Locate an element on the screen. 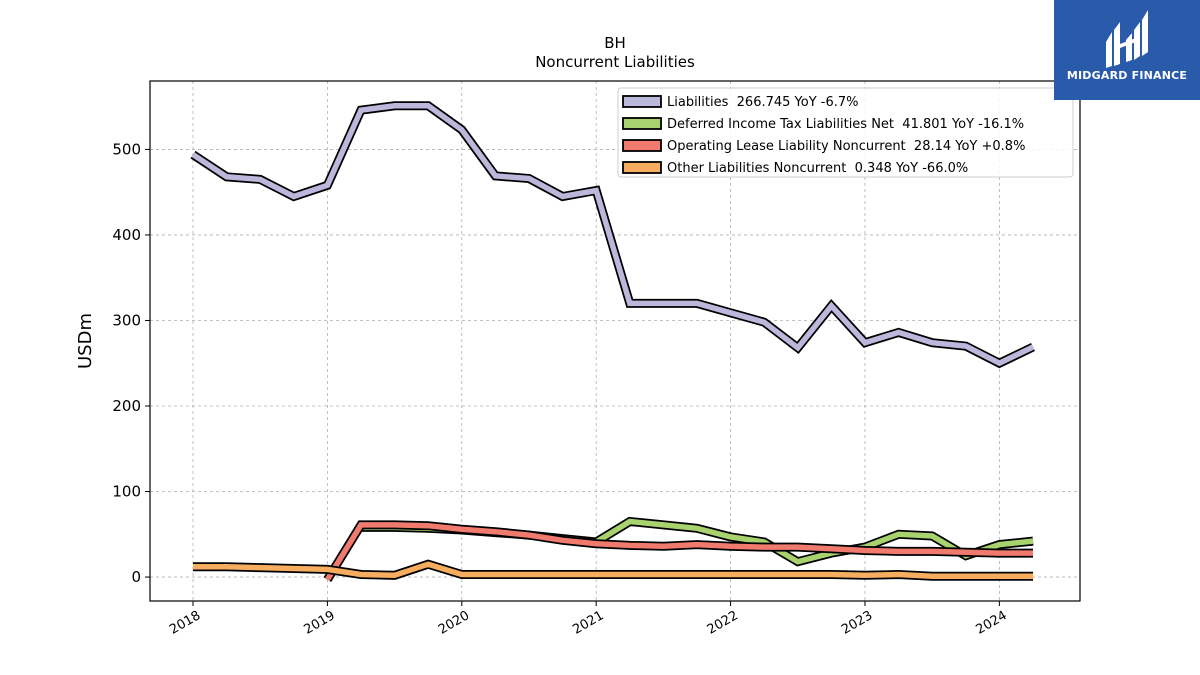 Image resolution: width=1200 pixels, height=675 pixels. brand-logo: MIDGARD FINANCE is located at coordinates (1127, 50).